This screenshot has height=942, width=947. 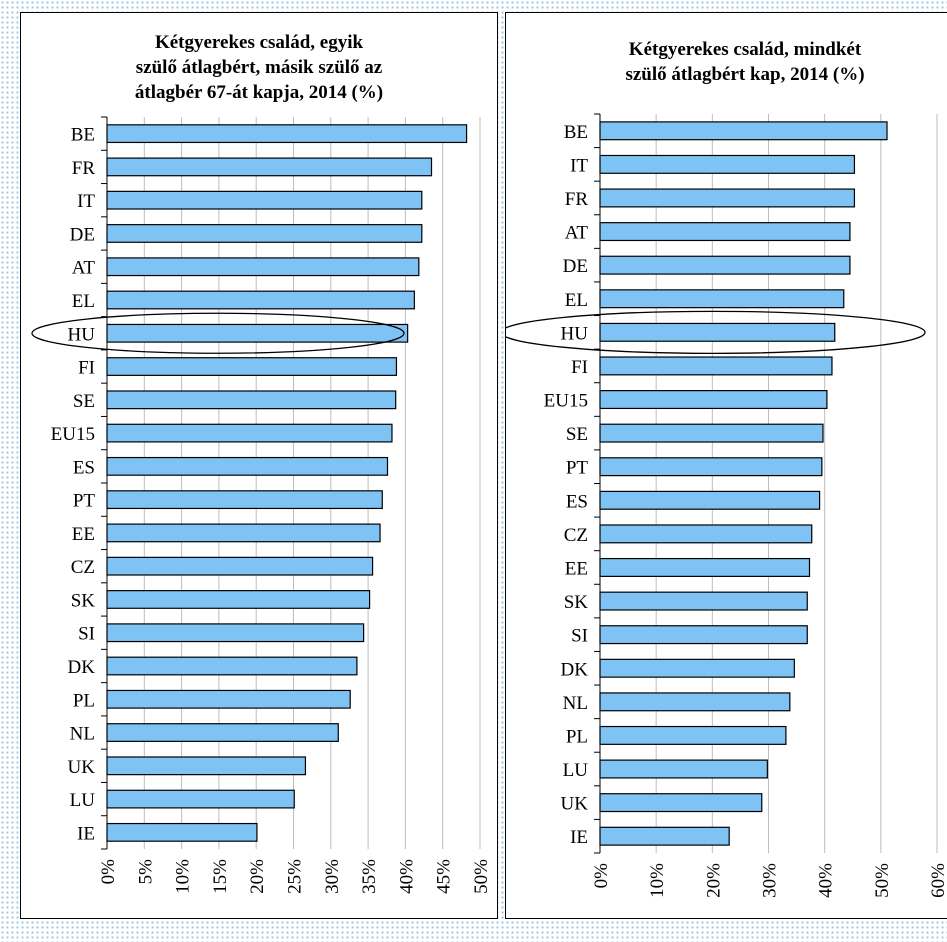 What do you see at coordinates (83, 301) in the screenshot?
I see `category-label-el: EL` at bounding box center [83, 301].